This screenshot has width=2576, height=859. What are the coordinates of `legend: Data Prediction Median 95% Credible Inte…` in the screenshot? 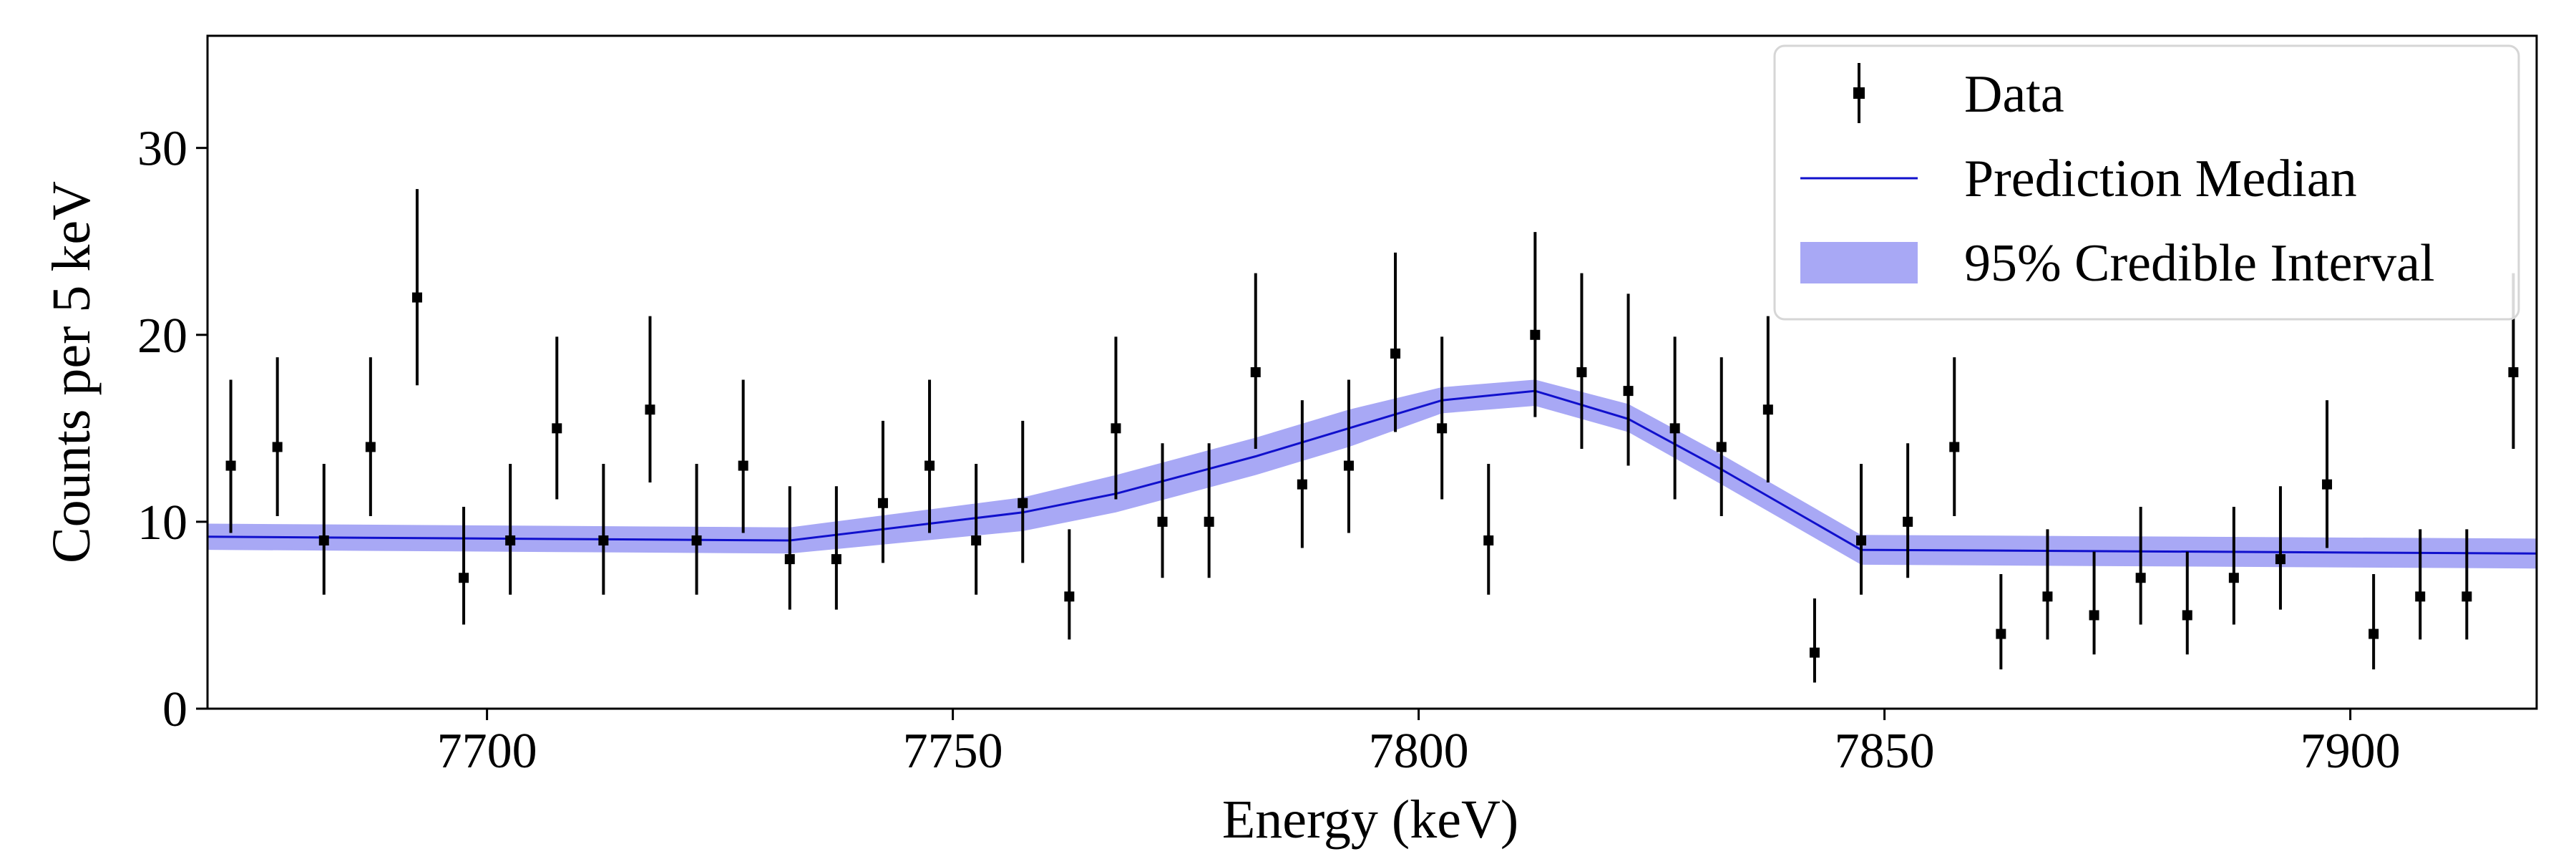 It's located at (2146, 182).